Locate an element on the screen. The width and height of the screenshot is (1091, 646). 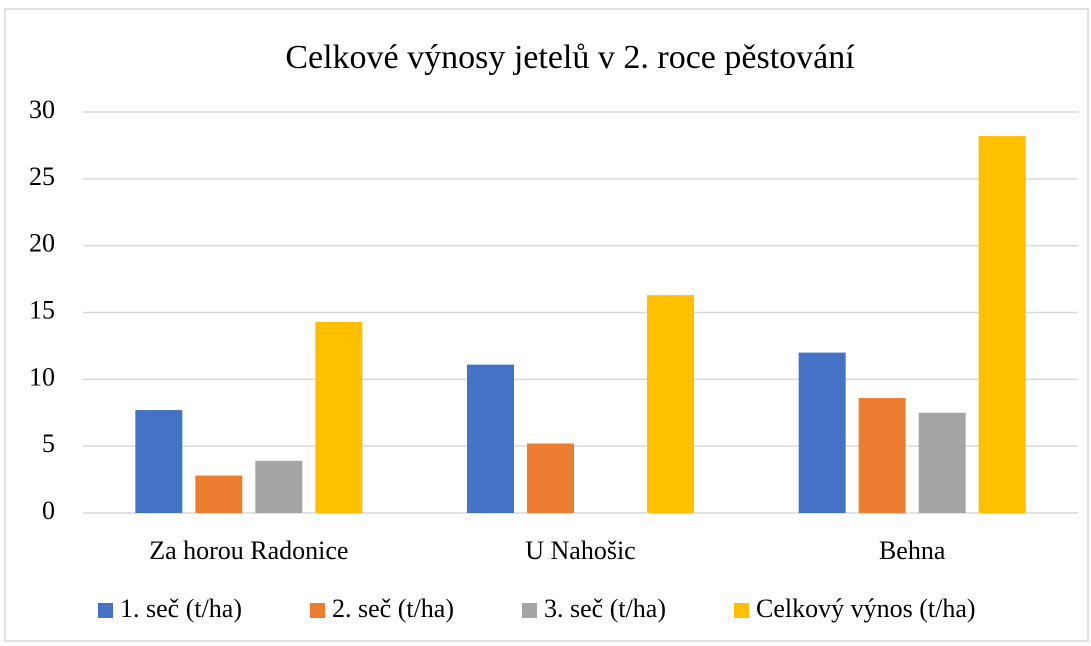
legend-label: 3. seč (t/ha) is located at coordinates (605, 608).